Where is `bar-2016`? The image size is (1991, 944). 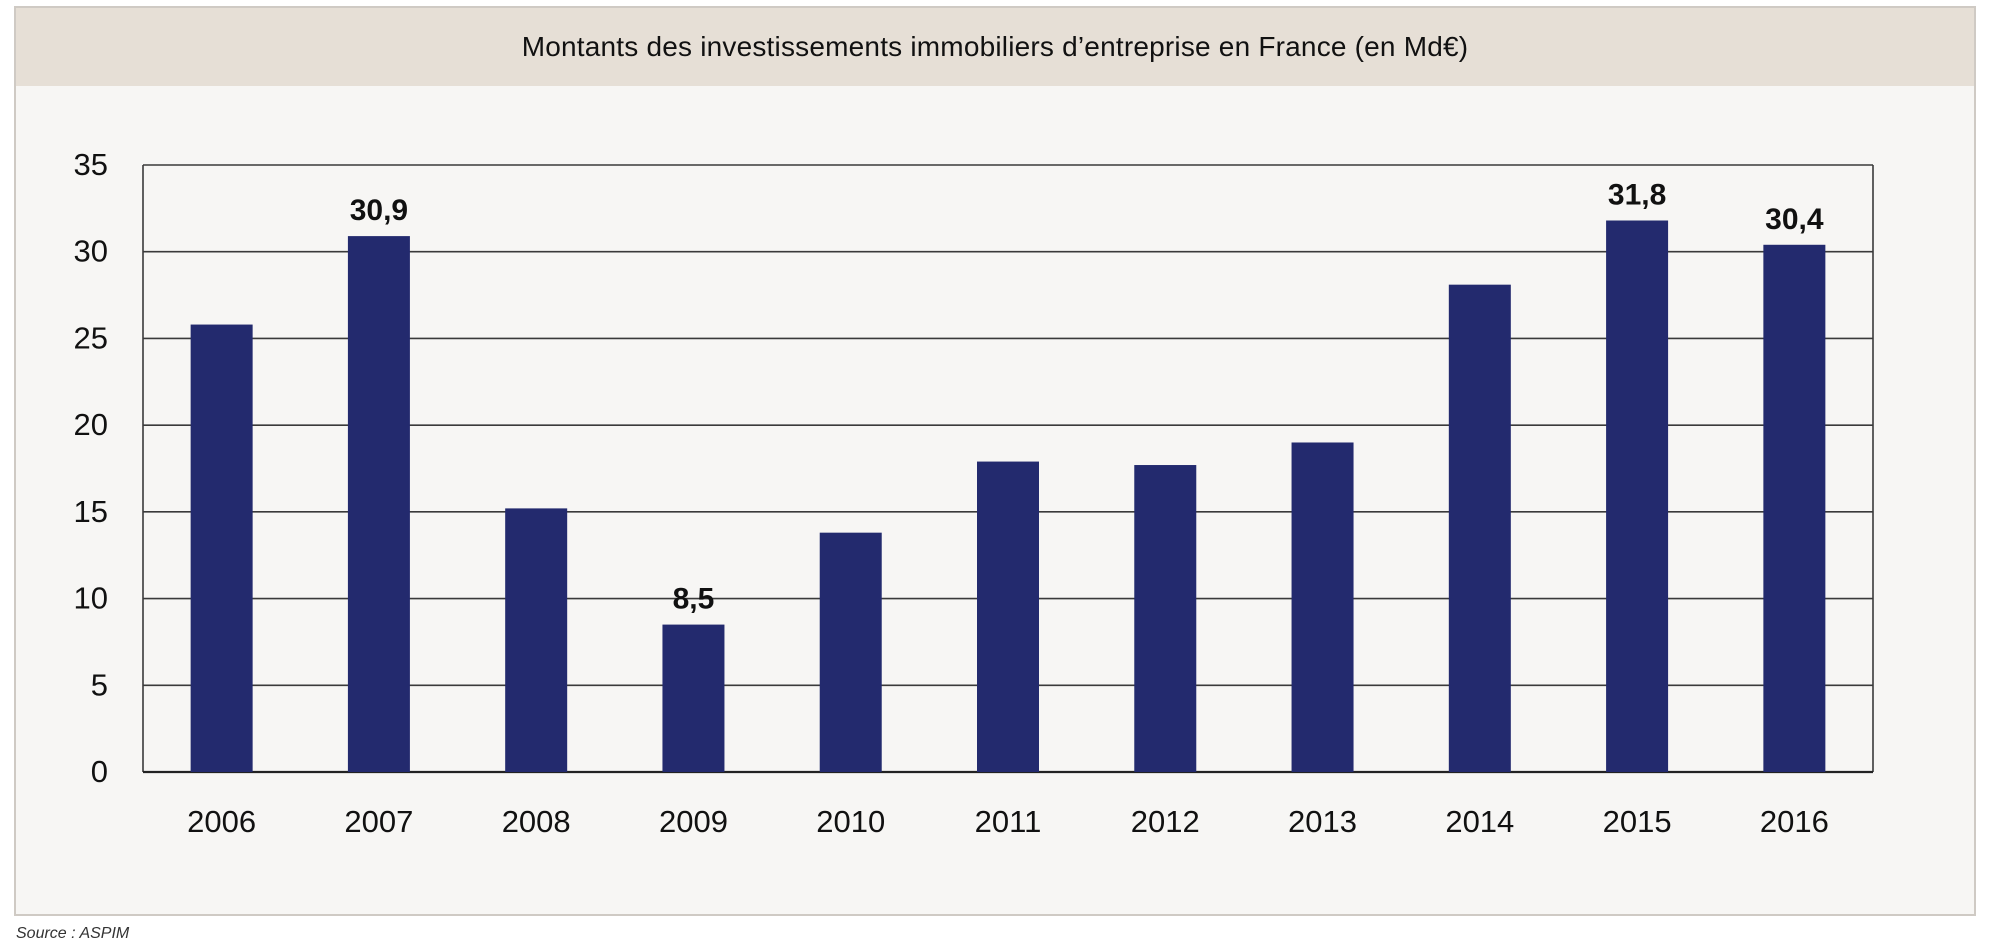 bar-2016 is located at coordinates (1794, 508).